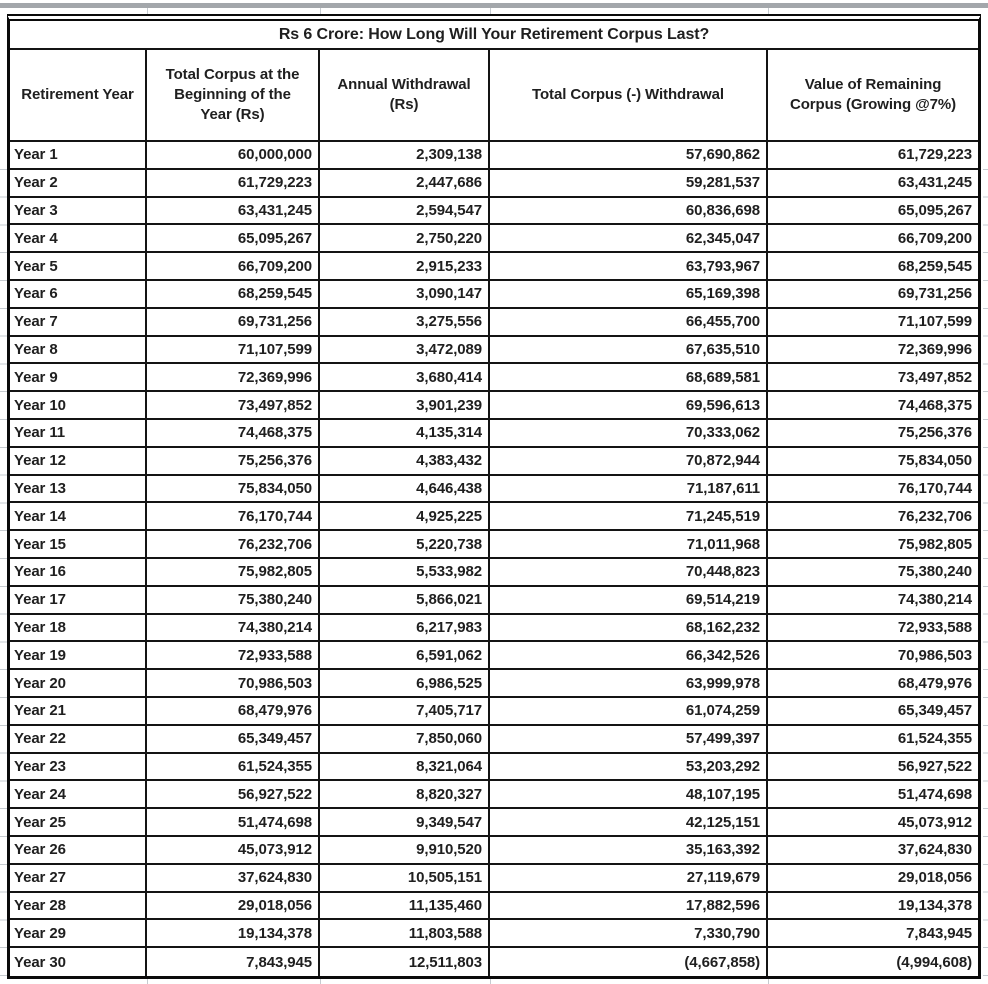  I want to click on corpus-minus-withdrawal-cell: 48,107,195, so click(629, 794).